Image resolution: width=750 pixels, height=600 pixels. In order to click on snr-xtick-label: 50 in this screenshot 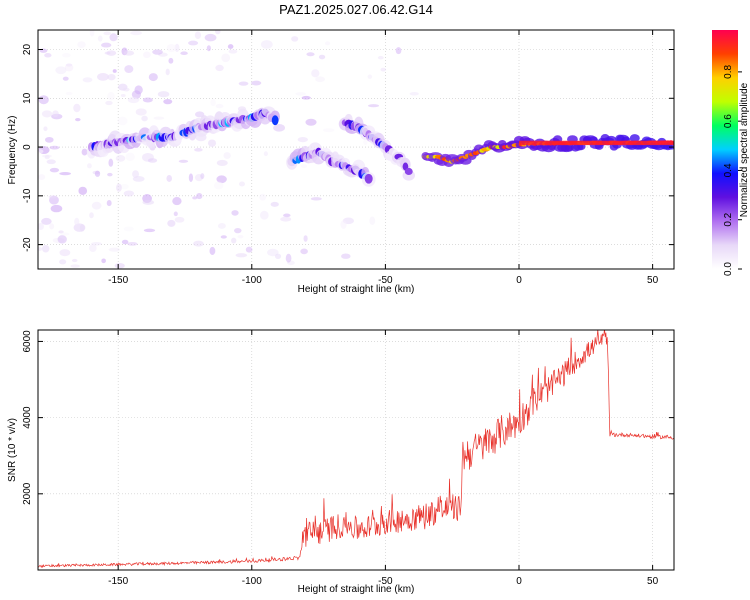, I will do `click(653, 581)`.